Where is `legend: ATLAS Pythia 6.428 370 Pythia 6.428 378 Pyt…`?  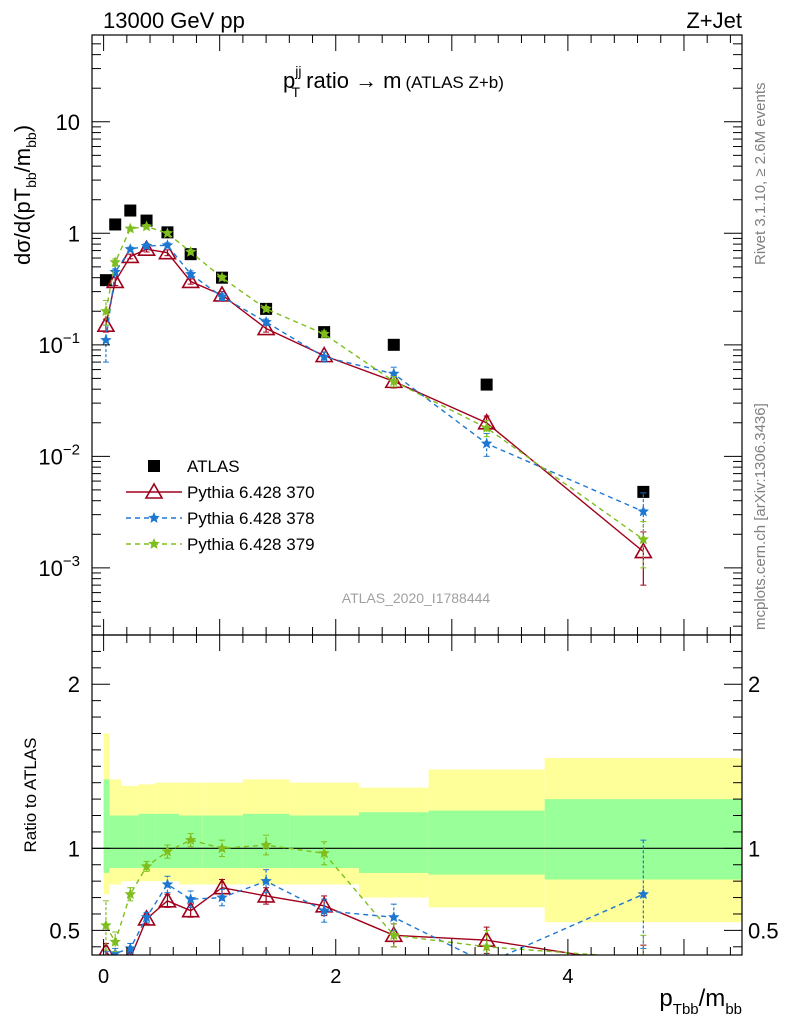
legend: ATLAS Pythia 6.428 370 Pythia 6.428 378 Pyt… is located at coordinates (220, 505).